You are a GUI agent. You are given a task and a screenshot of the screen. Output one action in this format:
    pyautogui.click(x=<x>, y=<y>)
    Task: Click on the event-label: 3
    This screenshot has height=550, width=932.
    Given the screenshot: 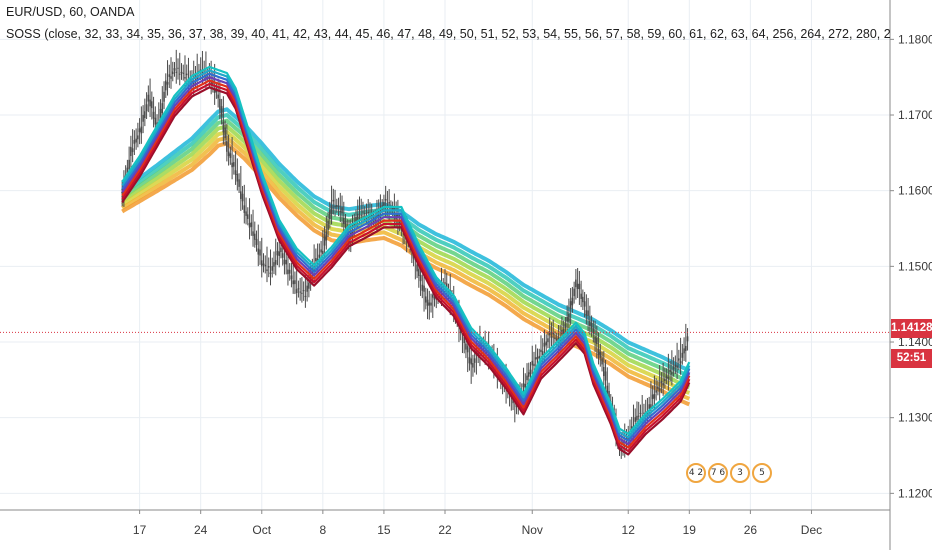 What is the action you would take?
    pyautogui.click(x=740, y=473)
    